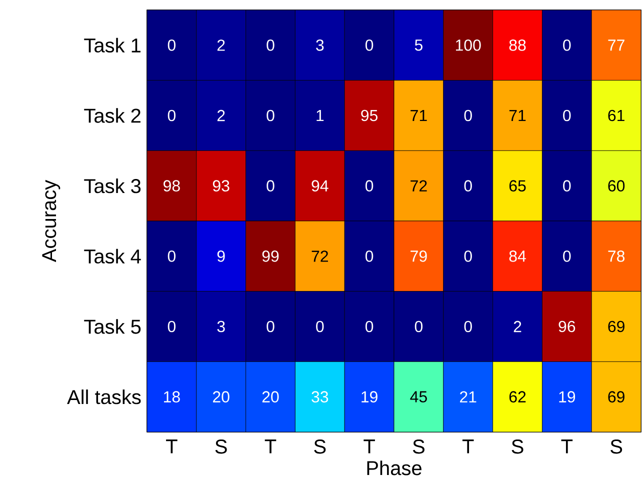 Image resolution: width=644 pixels, height=500 pixels. What do you see at coordinates (172, 186) in the screenshot?
I see `data-label: 98` at bounding box center [172, 186].